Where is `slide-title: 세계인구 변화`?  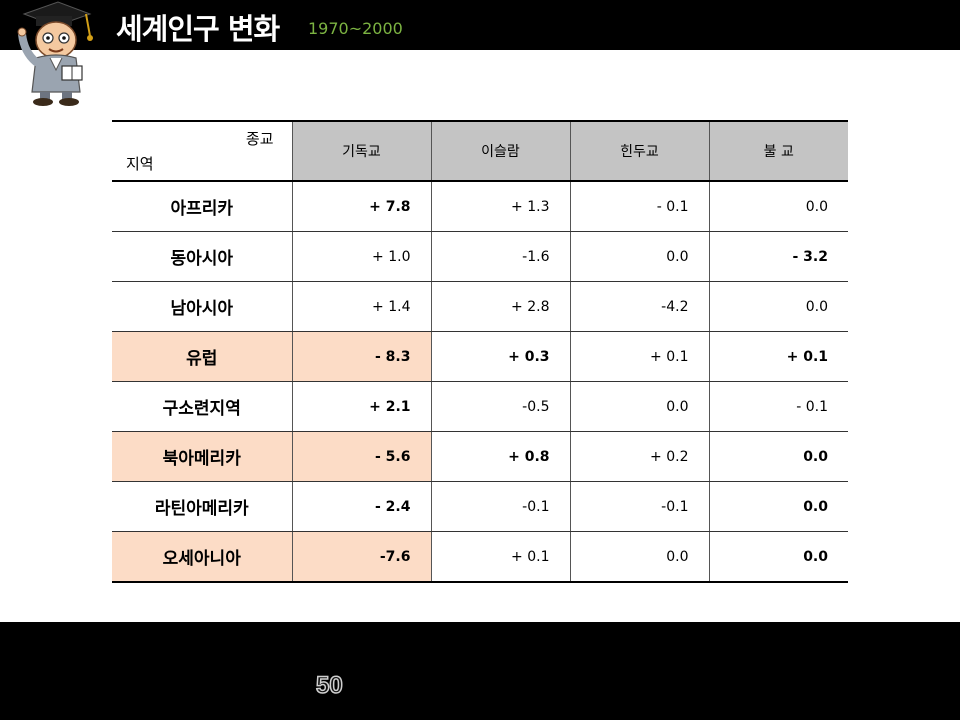
slide-title: 세계인구 변화 is located at coordinates (198, 29).